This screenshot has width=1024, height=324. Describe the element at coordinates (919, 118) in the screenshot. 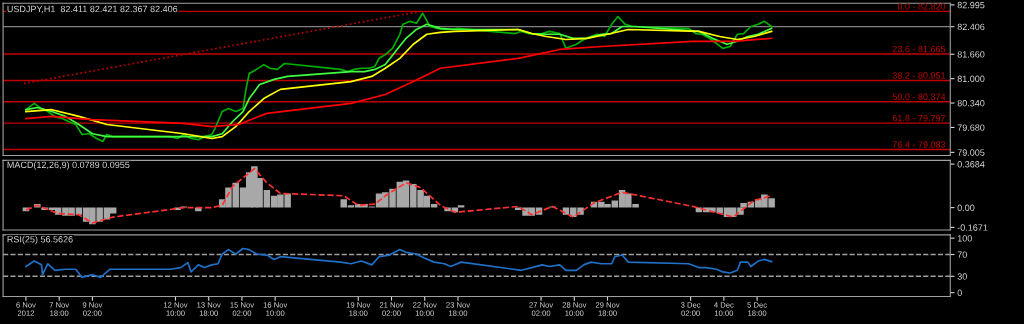

I see `annotation: 61.8 - 79.797` at that location.